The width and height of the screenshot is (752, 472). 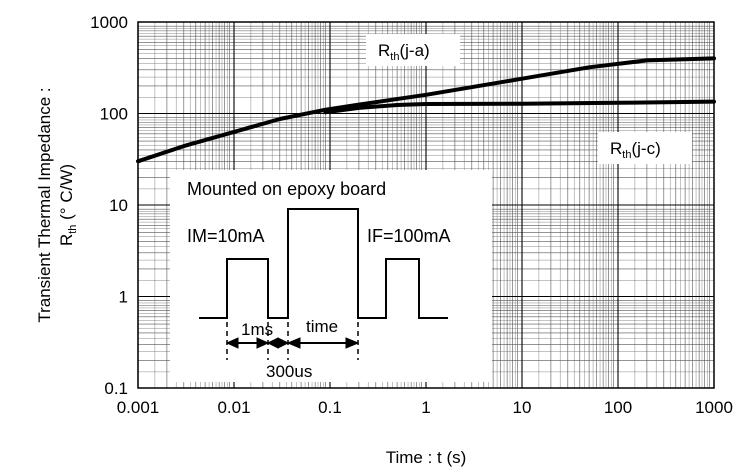 What do you see at coordinates (73, 229) in the screenshot?
I see `y-axis-label-sub: th` at bounding box center [73, 229].